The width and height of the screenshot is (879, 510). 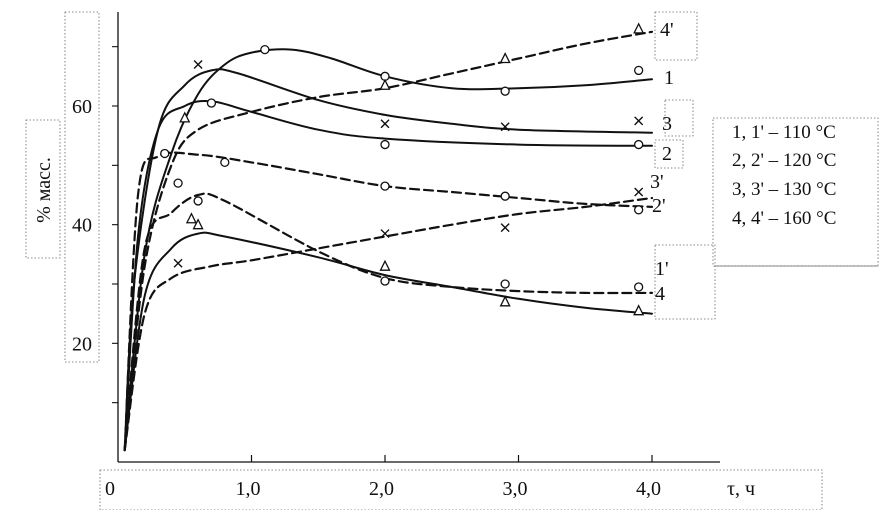 What do you see at coordinates (660, 294) in the screenshot?
I see `curve-label-4: 4` at bounding box center [660, 294].